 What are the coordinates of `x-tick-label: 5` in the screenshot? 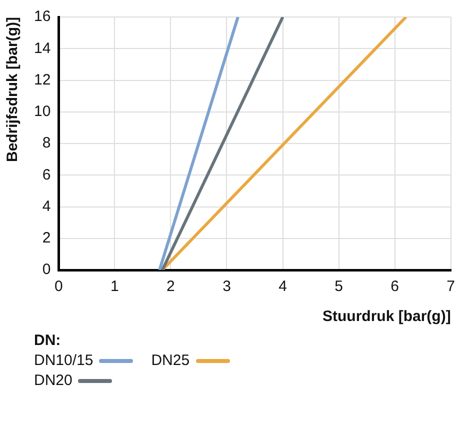 It's located at (338, 287).